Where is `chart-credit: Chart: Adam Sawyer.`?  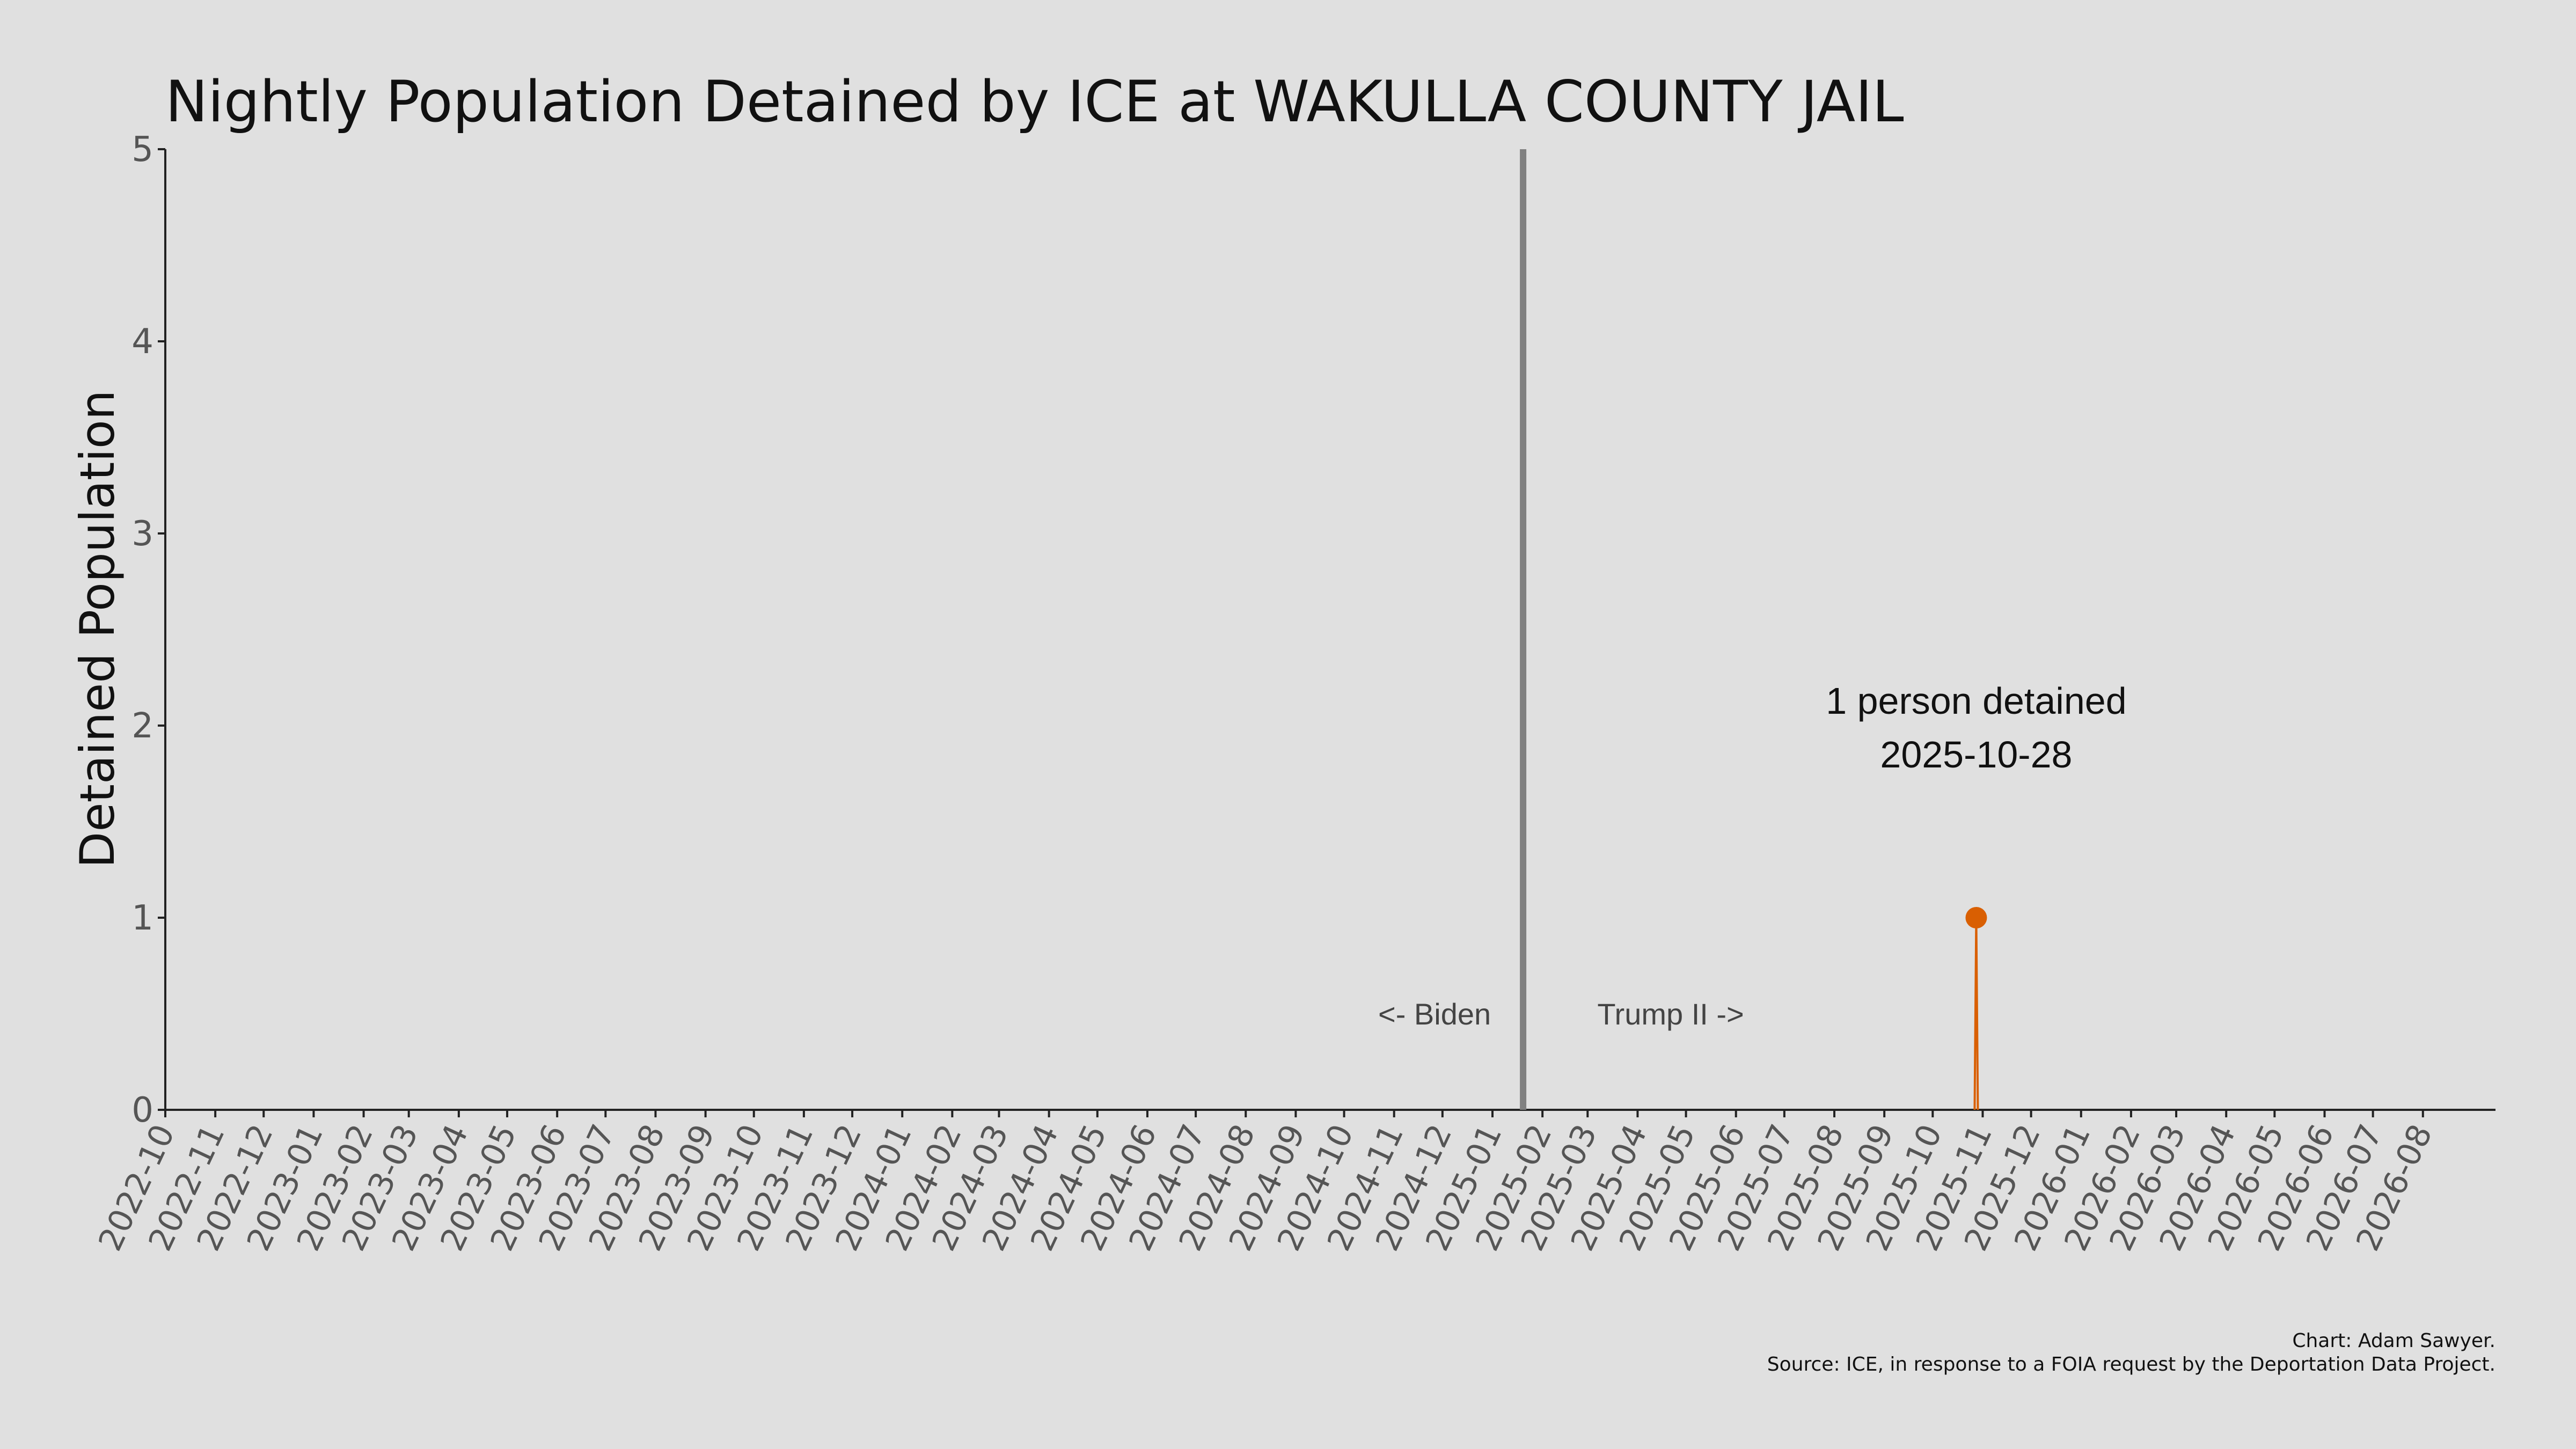
chart-credit: Chart: Adam Sawyer. is located at coordinates (2394, 1341).